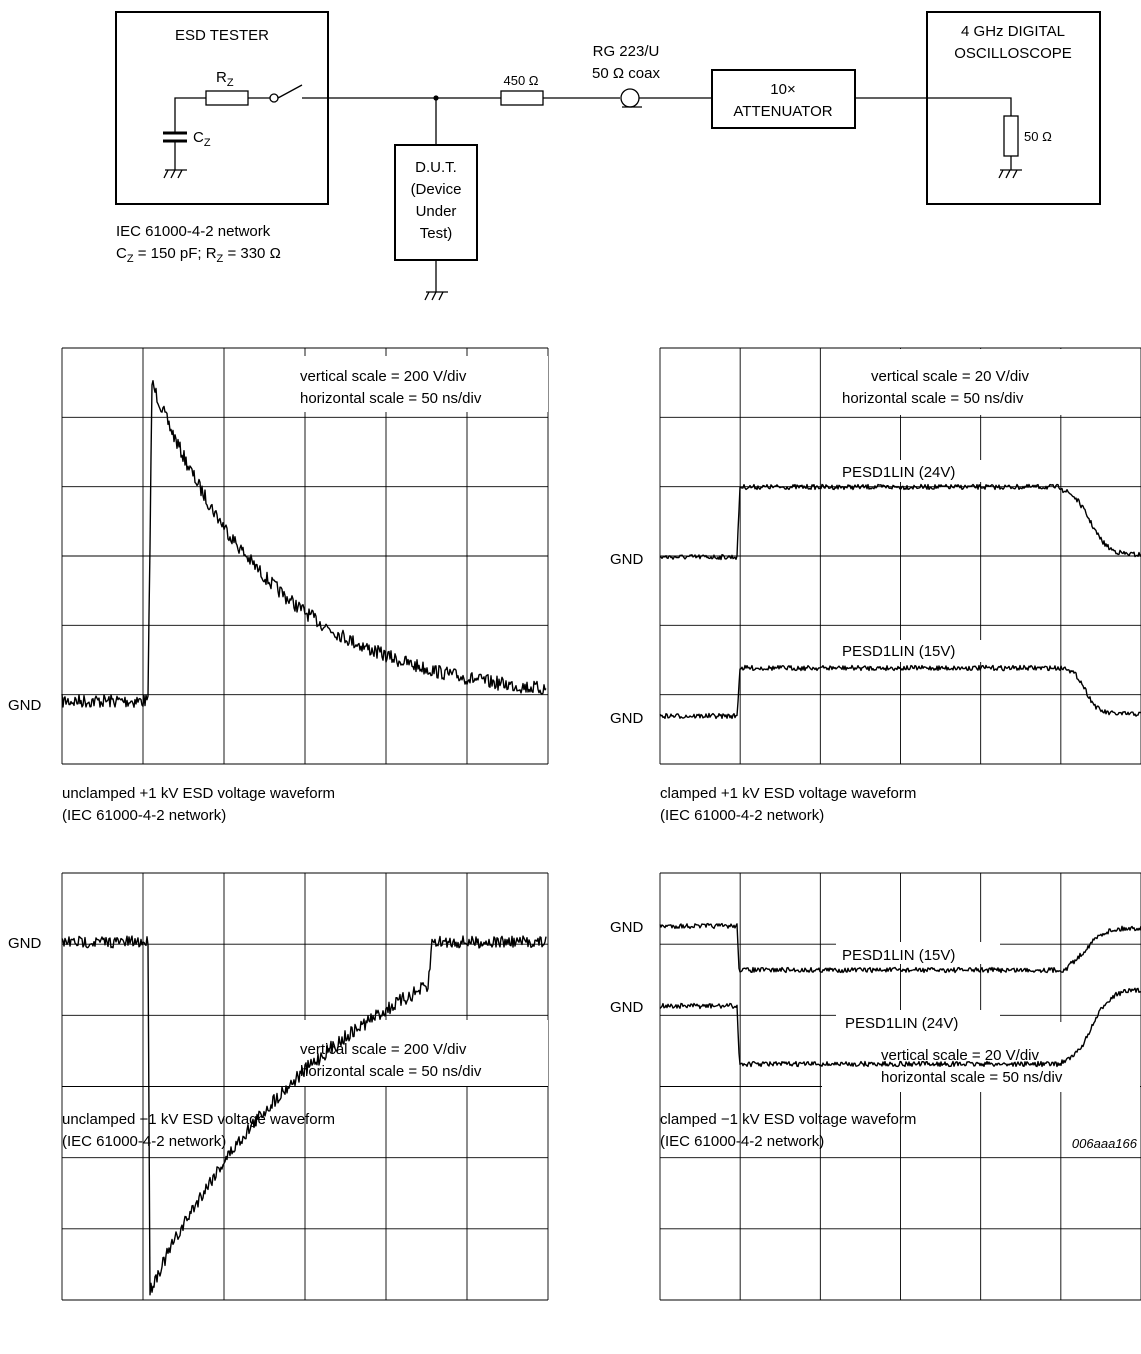 This screenshot has height=1354, width=1141. I want to click on coax-label-2: 50 Ω coax, so click(626, 73).